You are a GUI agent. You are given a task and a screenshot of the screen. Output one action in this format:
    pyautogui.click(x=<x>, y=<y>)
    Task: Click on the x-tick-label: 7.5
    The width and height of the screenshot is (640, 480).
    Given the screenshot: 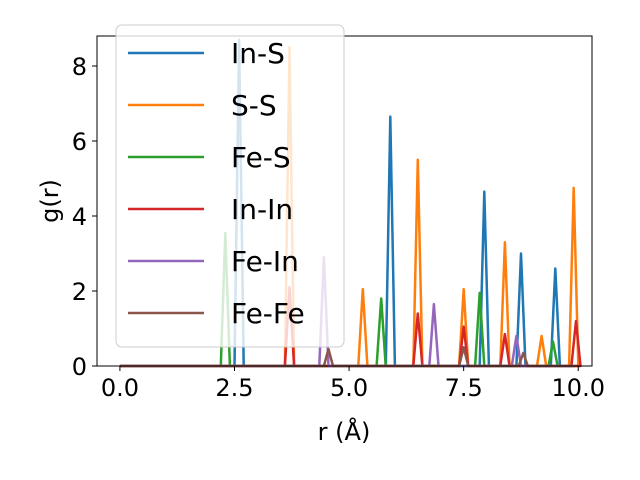 What is the action you would take?
    pyautogui.click(x=464, y=388)
    